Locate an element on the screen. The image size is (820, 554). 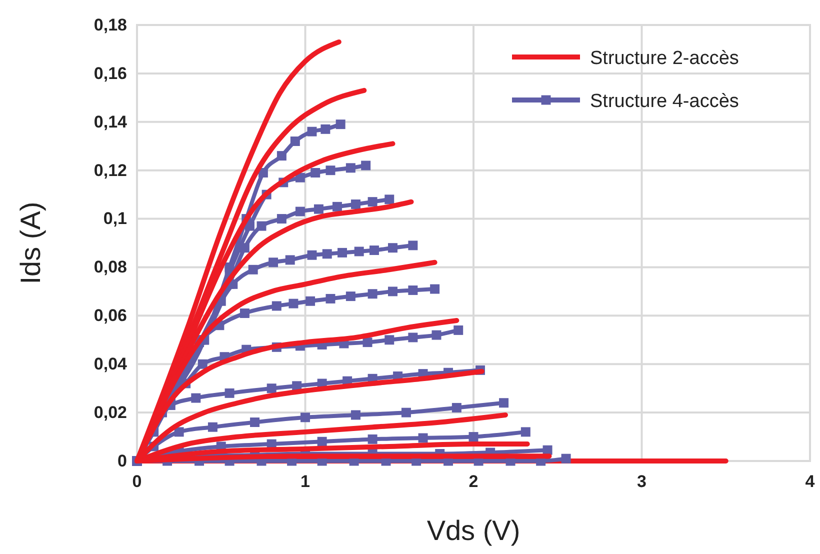
legend-label: Structure 2-accès is located at coordinates (664, 58).